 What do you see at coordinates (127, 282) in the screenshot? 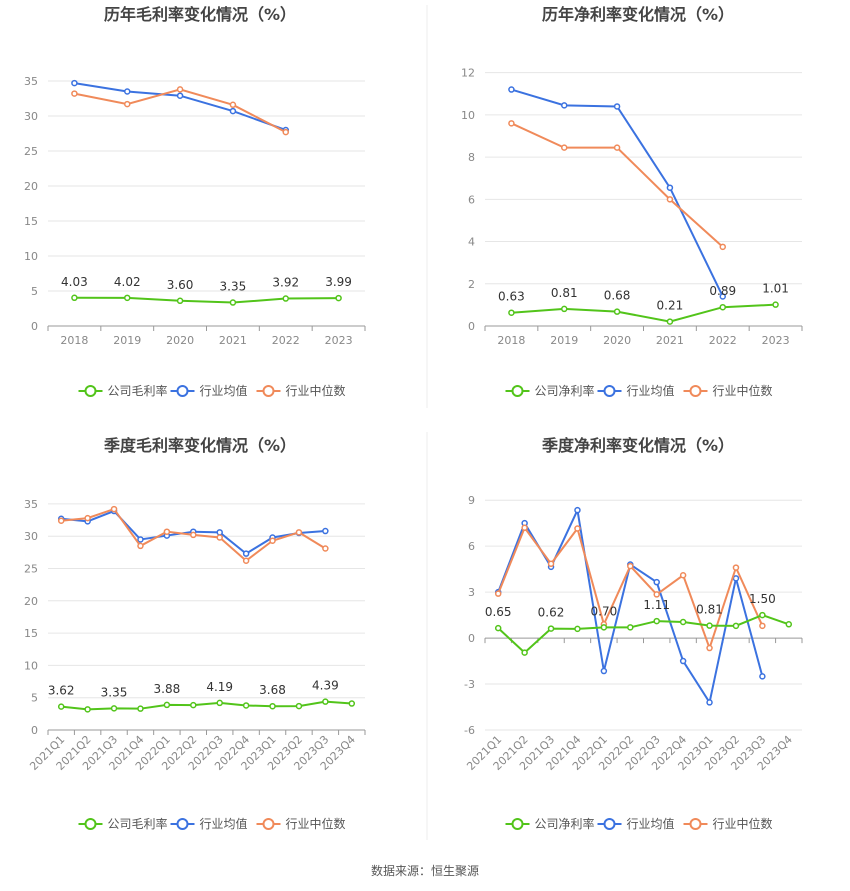
I see `data-label: 4.02` at bounding box center [127, 282].